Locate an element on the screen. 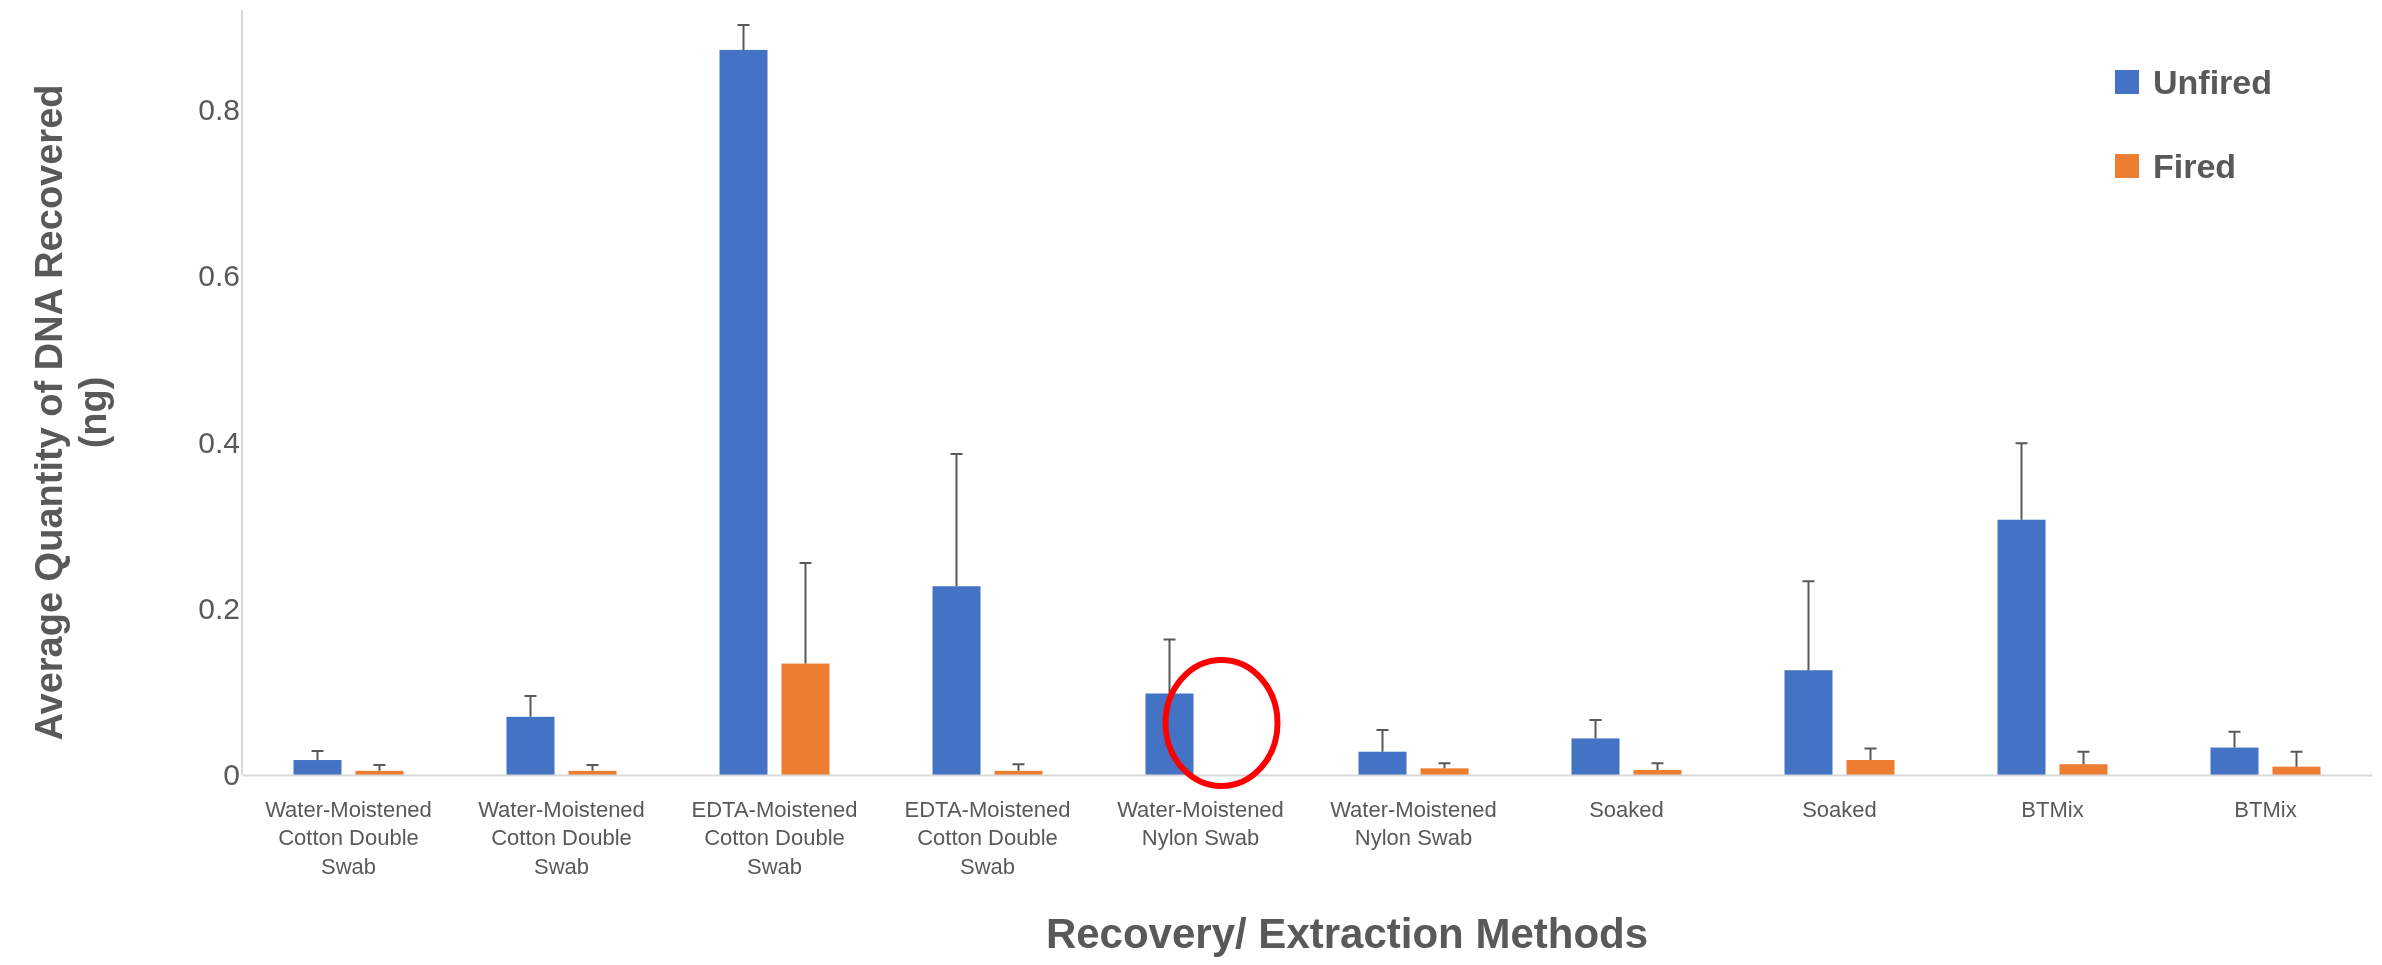 The width and height of the screenshot is (2382, 965). y-tick-label: 0.6 is located at coordinates (219, 276).